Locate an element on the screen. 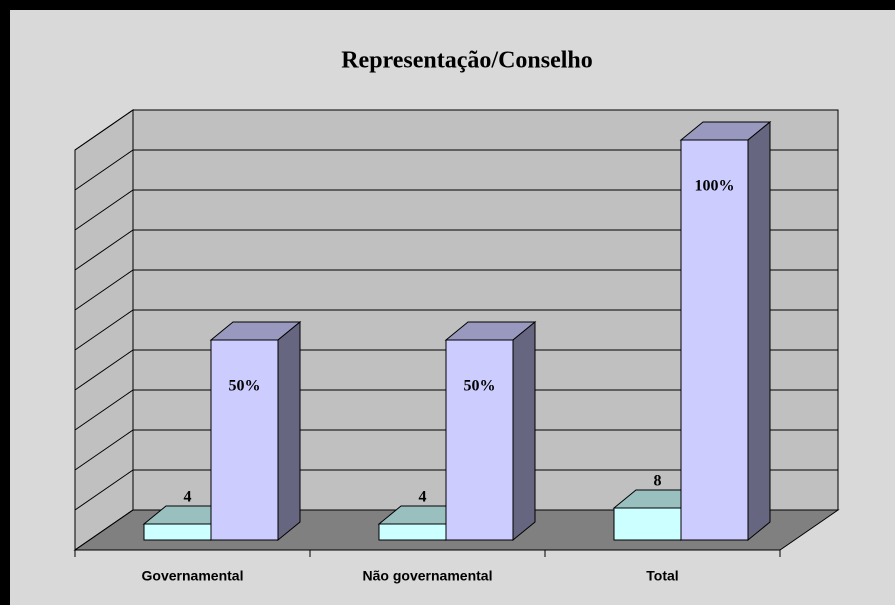  chart-title: Representação/Conselho is located at coordinates (467, 61).